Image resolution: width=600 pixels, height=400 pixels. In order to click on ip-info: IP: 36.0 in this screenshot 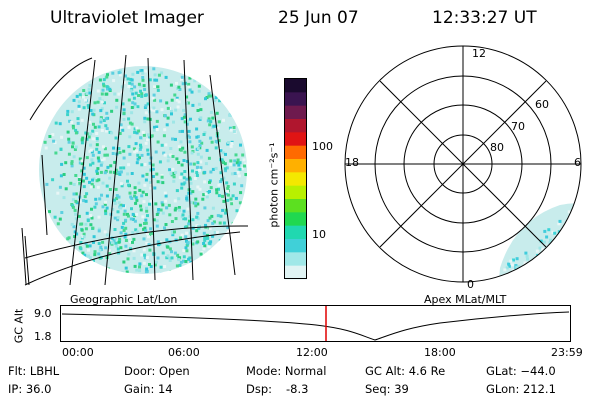, I will do `click(30, 389)`.